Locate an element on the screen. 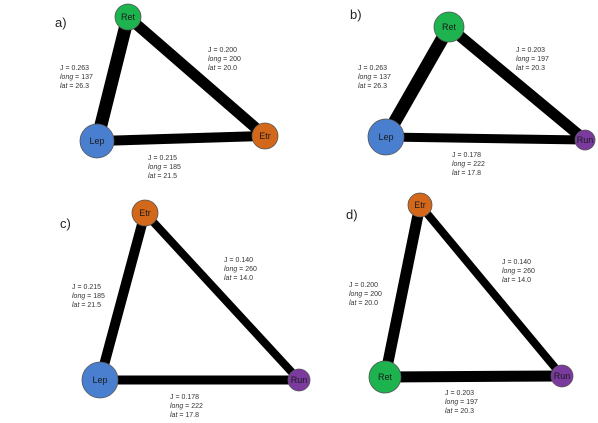  edge-label: J = 0.178 long = 222 lat = 17.8 is located at coordinates (186, 406).